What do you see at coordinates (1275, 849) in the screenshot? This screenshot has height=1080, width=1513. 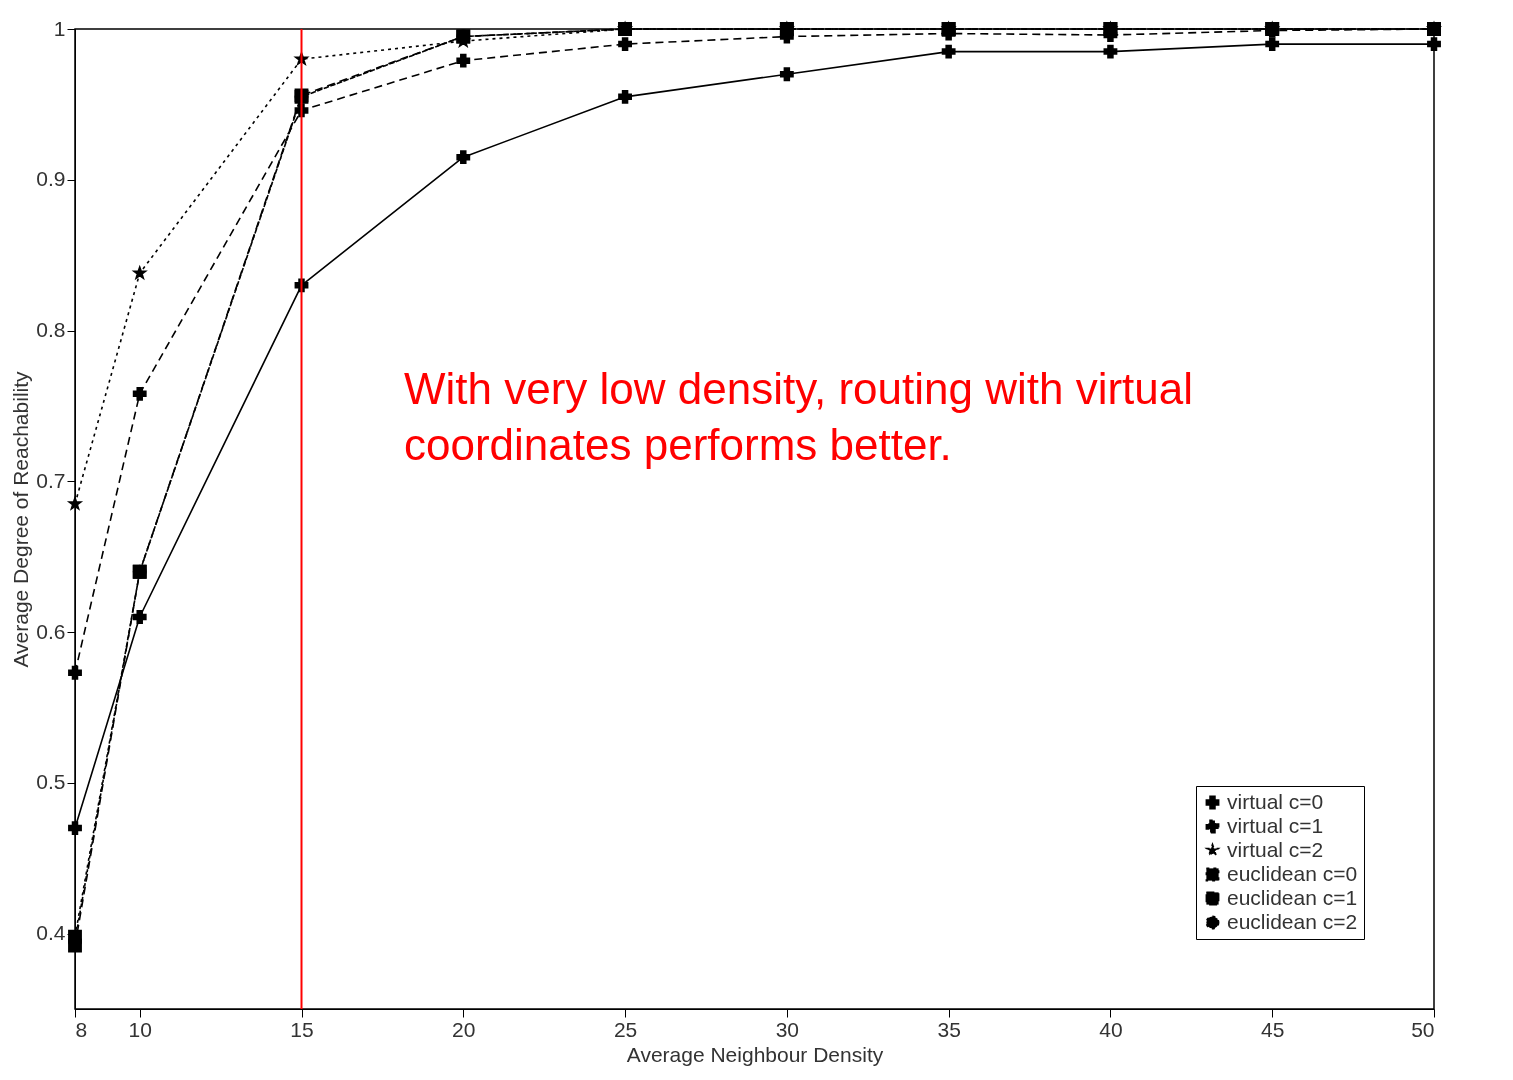 I see `legend-label: virtual c=2` at bounding box center [1275, 849].